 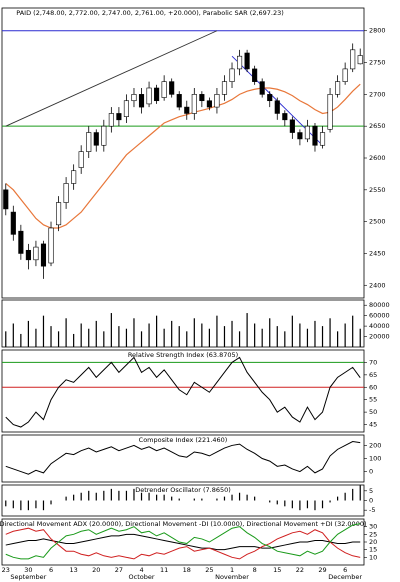 What do you see at coordinates (373, 400) in the screenshot?
I see `y-tick-label: 55` at bounding box center [373, 400].